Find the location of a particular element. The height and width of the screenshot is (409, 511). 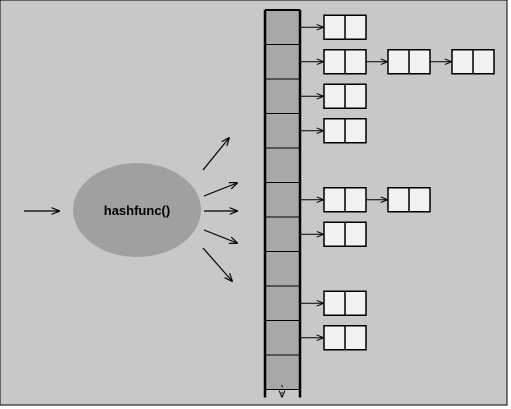

hash-function-ellipse is located at coordinates (137, 210).